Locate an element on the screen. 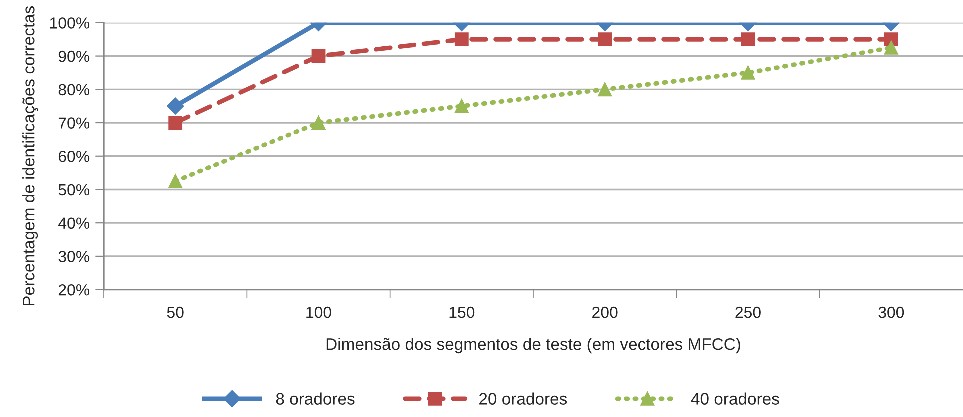 This screenshot has width=963, height=417. x-tick-label: 100 is located at coordinates (319, 312).